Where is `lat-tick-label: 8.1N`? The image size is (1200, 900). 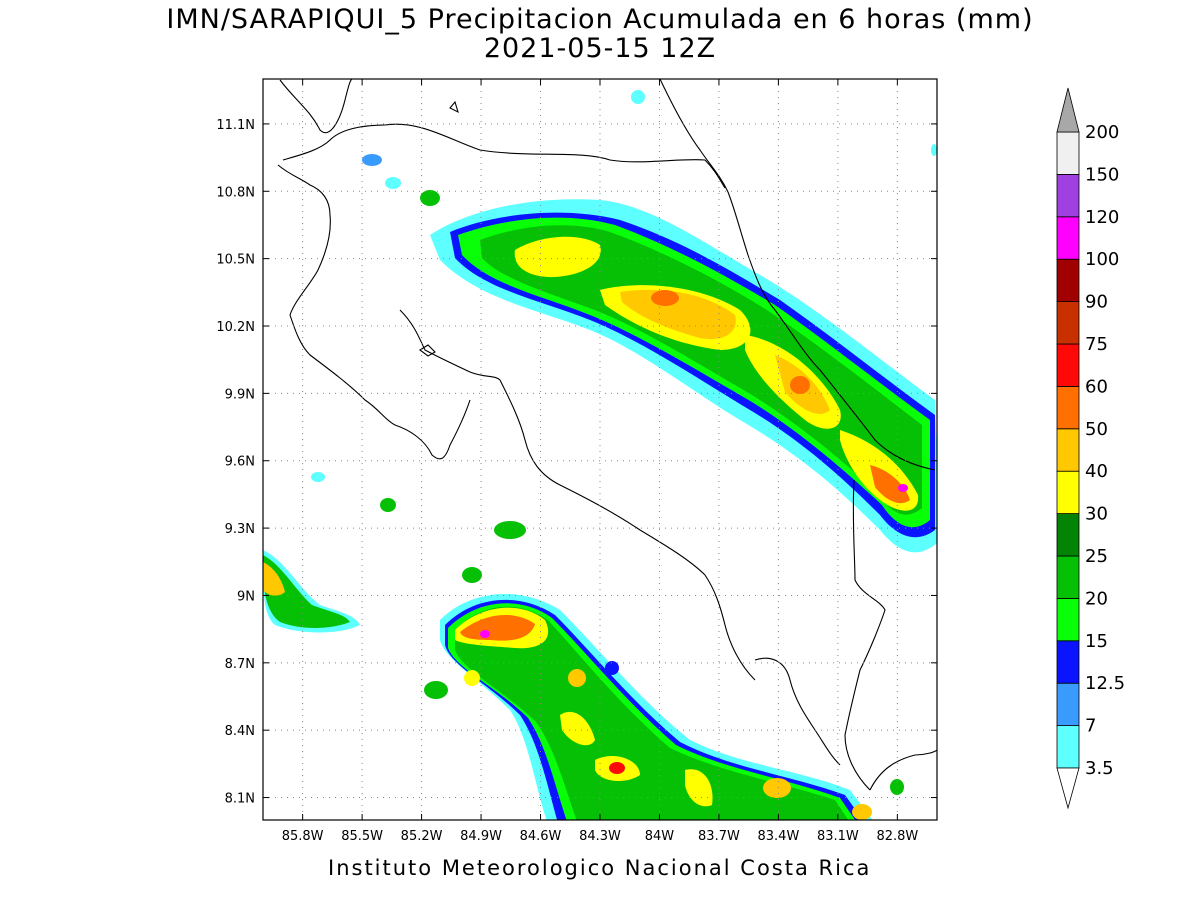 lat-tick-label: 8.1N is located at coordinates (240, 799).